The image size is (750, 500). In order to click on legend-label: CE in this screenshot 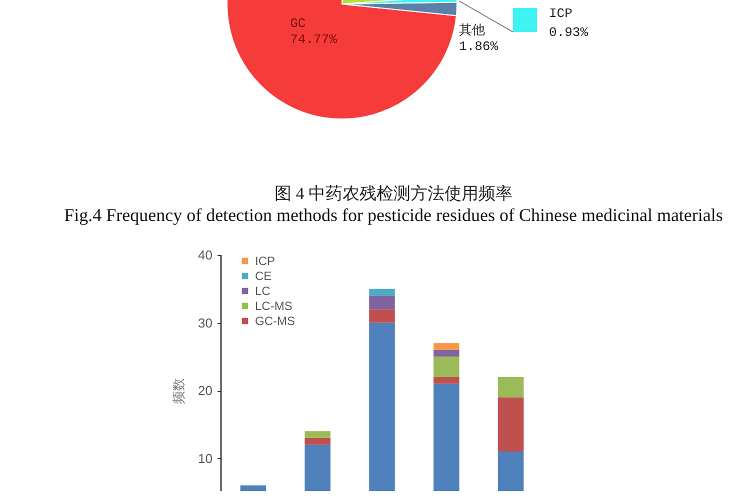, I will do `click(263, 276)`.